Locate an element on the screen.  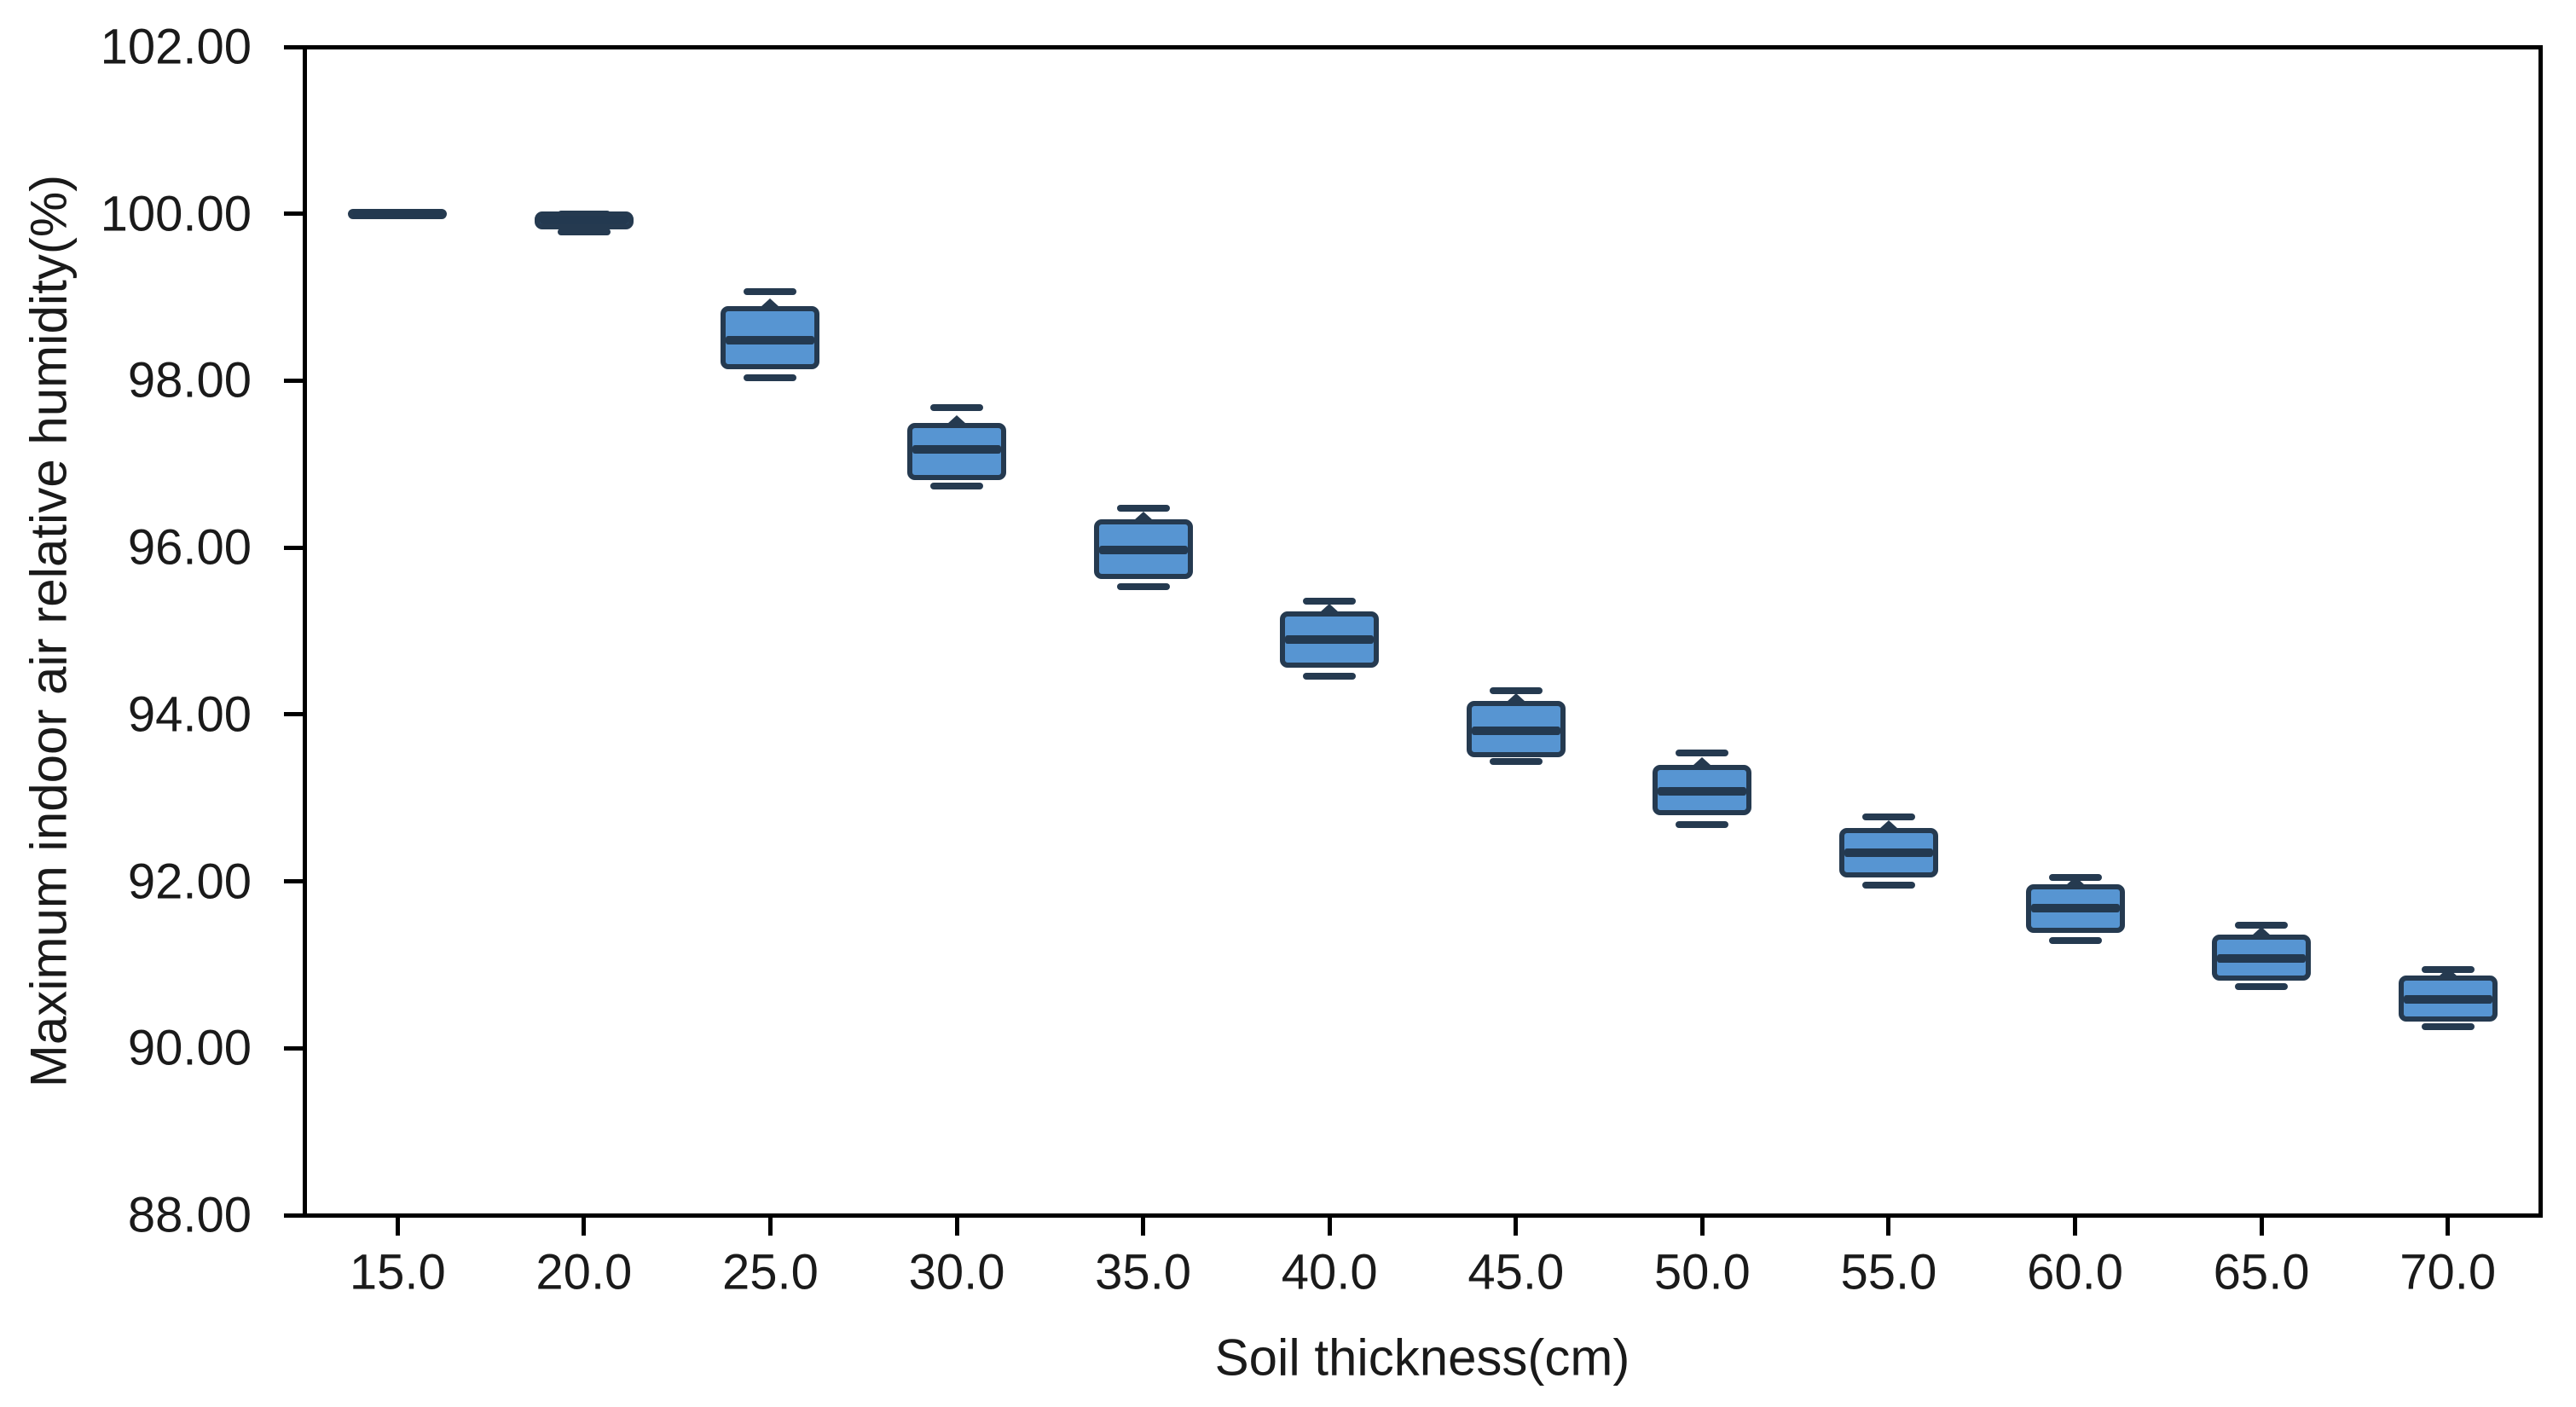
x-tick-label: 70.0 is located at coordinates (2448, 1272).